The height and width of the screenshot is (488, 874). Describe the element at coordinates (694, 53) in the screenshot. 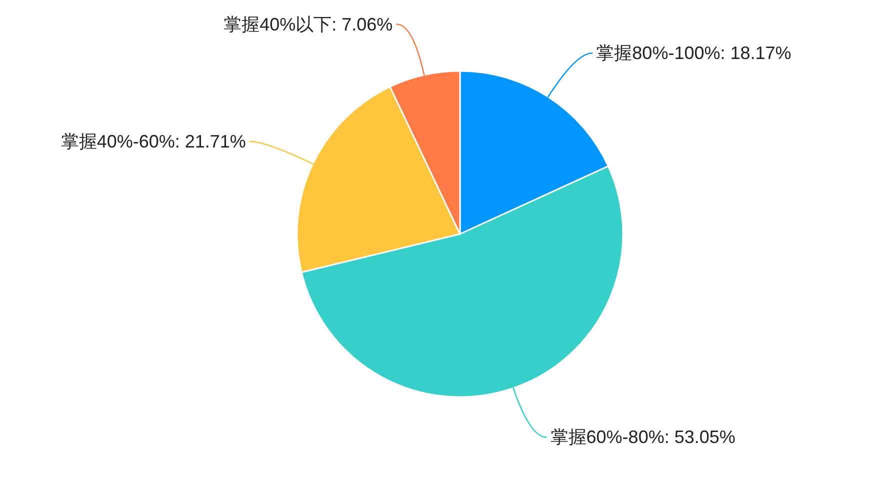

I see `slice-label: 掌握80%-100%: 18.17%` at that location.